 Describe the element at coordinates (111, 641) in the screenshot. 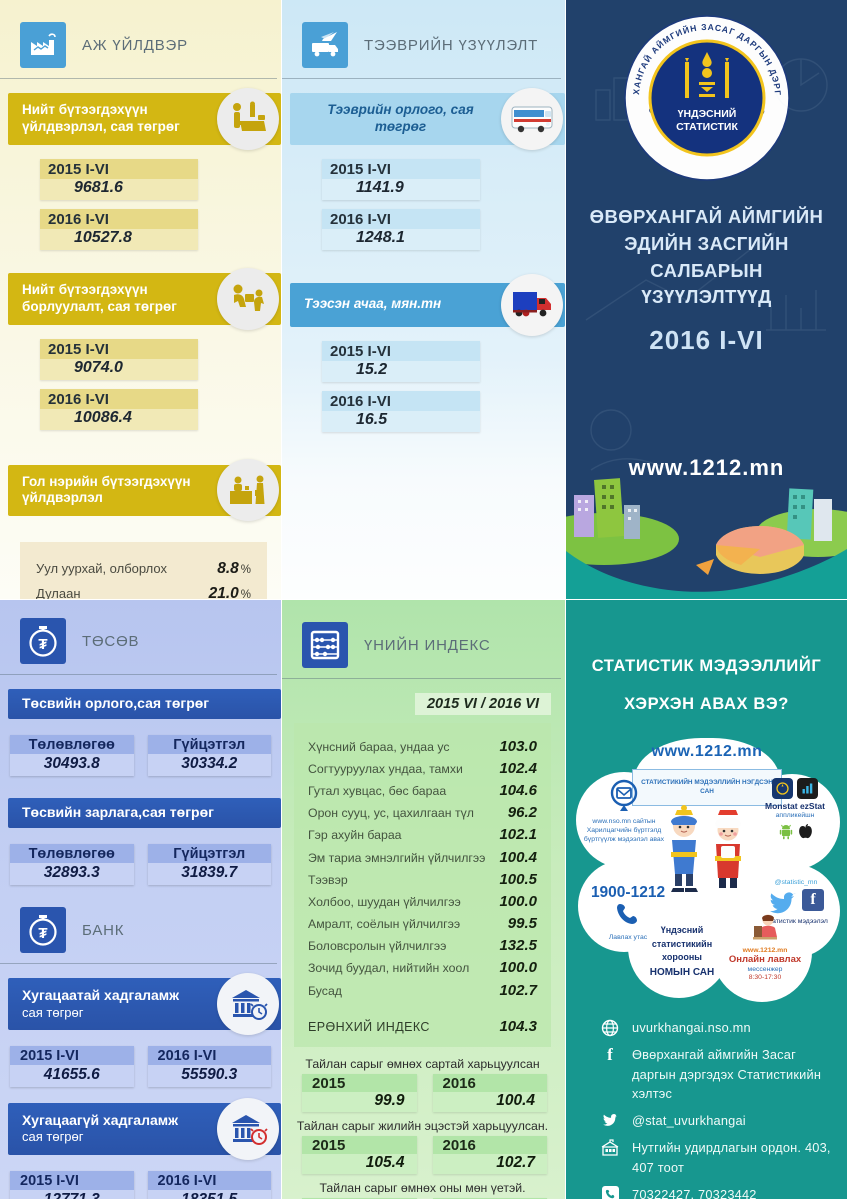

I see `budget-title: ТӨСӨВ` at that location.